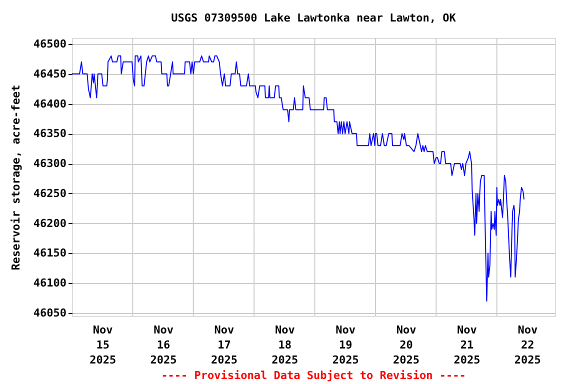 The width and height of the screenshot is (576, 384). I want to click on y-tick-label: 46100, so click(49, 283).